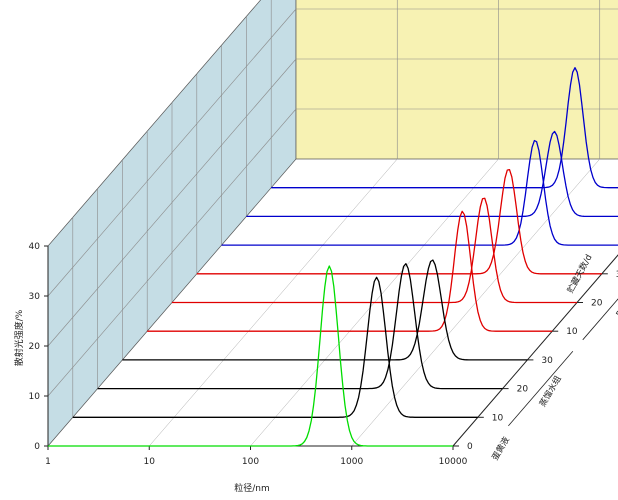  What do you see at coordinates (351, 462) in the screenshot?
I see `x-tick-label: 1000` at bounding box center [351, 462].